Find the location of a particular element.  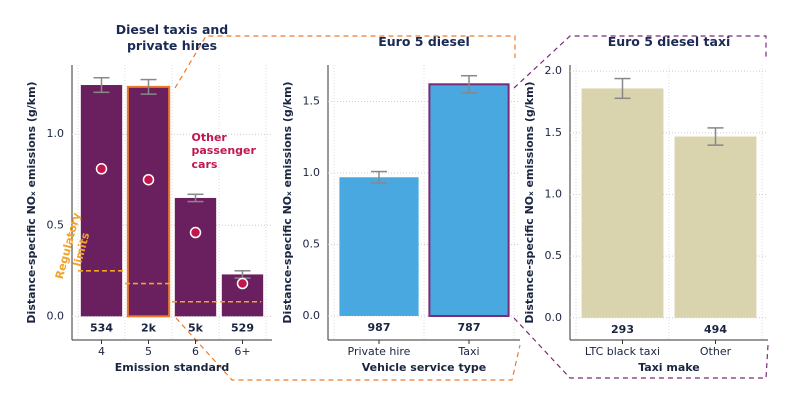

x-axis-title: Taxi make is located at coordinates (669, 367).